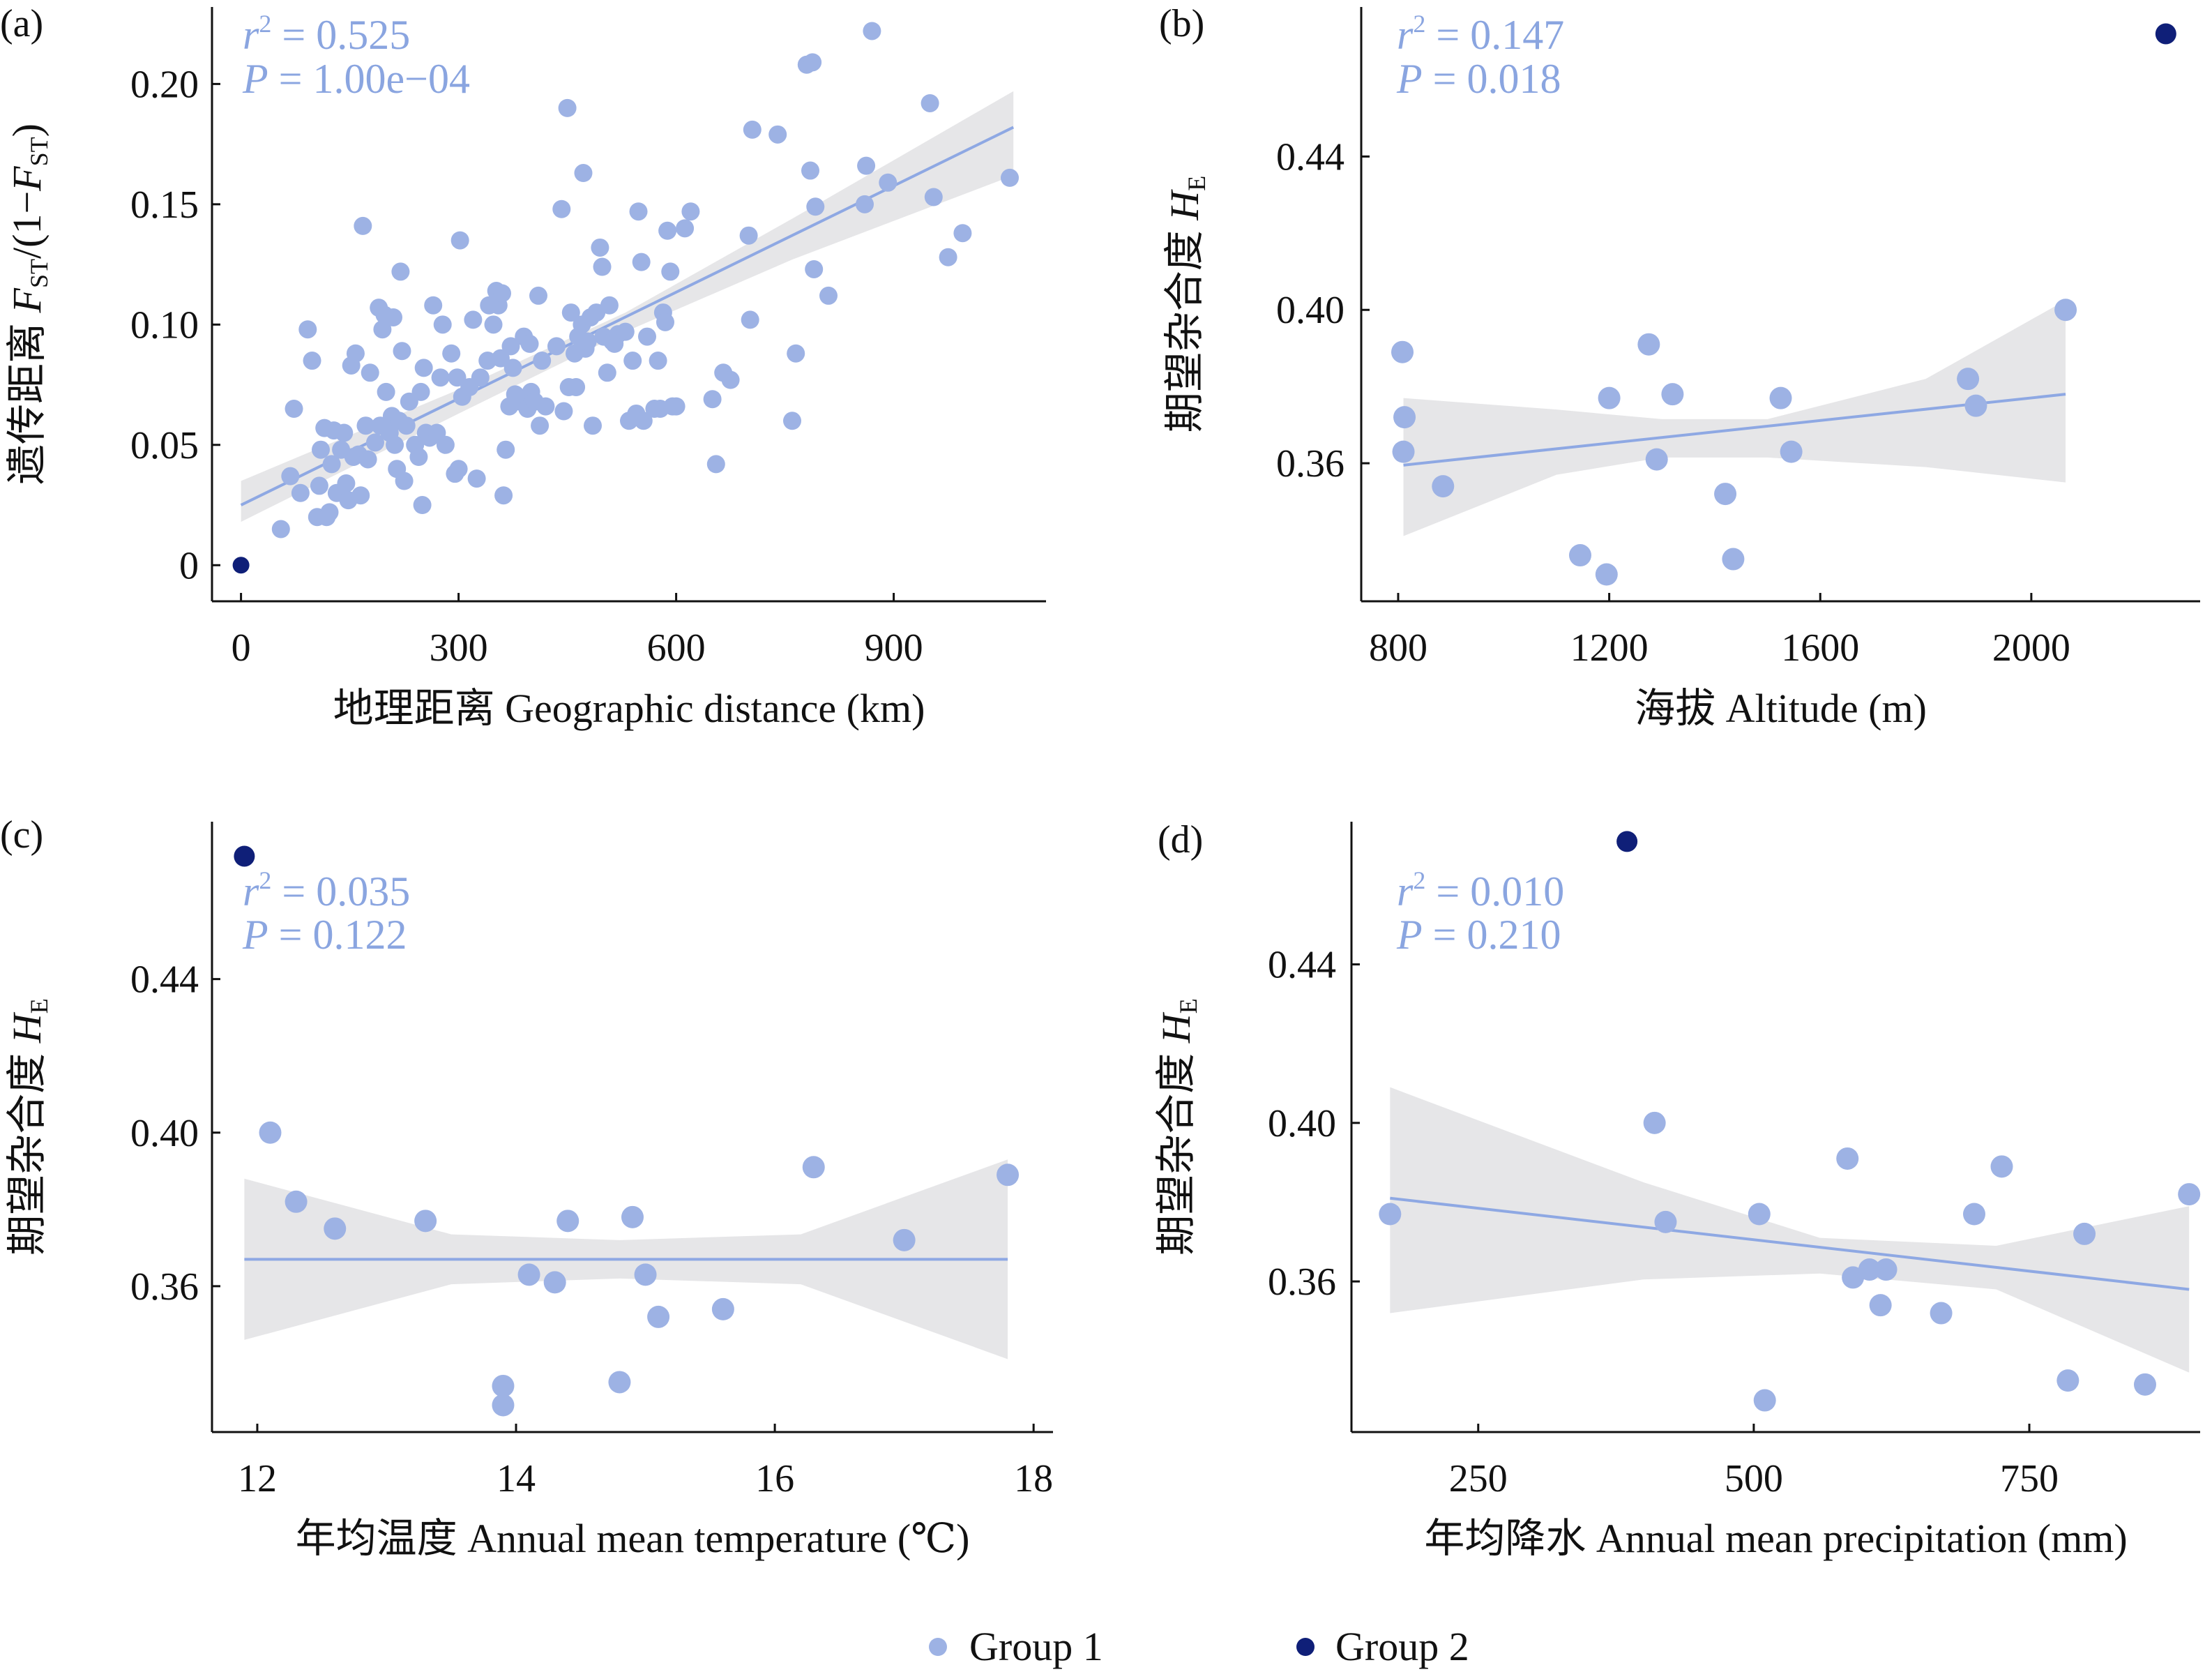 Image resolution: width=2212 pixels, height=1672 pixels. Describe the element at coordinates (1734, 430) in the screenshot. I see `regression-line` at that location.